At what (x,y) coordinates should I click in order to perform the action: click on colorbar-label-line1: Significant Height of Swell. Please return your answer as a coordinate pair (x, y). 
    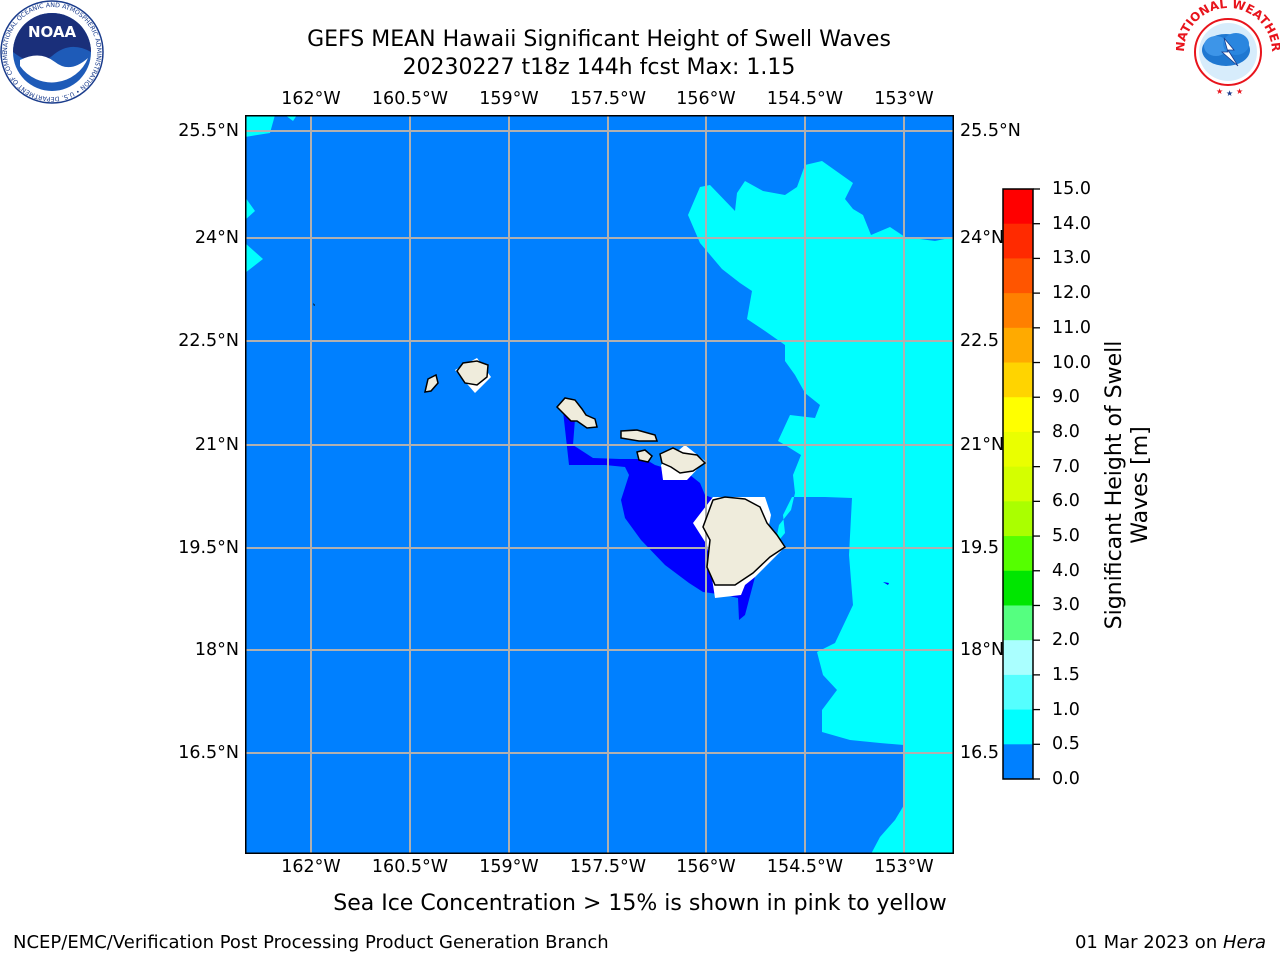
    Looking at the image, I should click on (1114, 485).